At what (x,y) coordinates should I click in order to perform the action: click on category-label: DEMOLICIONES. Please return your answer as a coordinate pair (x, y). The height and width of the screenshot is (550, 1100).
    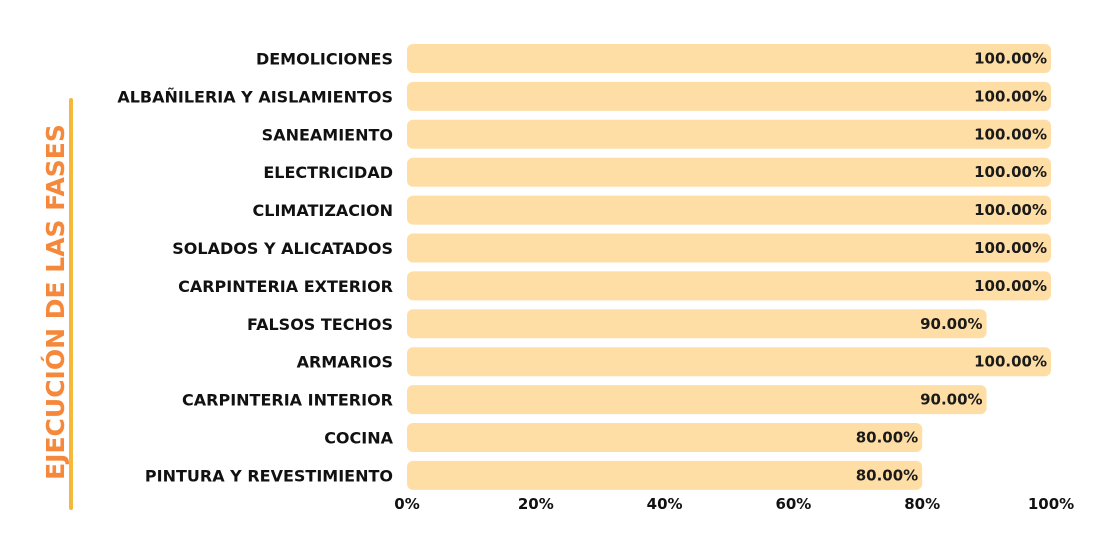
    Looking at the image, I should click on (324, 59).